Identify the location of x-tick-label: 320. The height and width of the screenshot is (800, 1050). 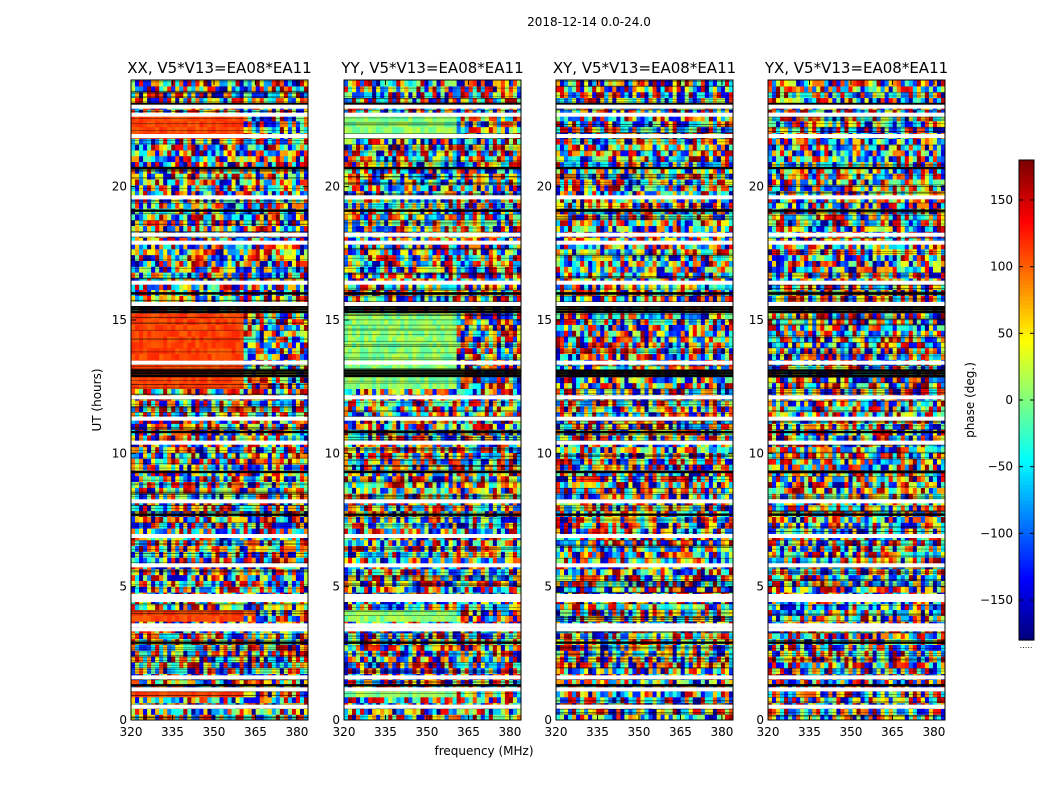
(131, 732).